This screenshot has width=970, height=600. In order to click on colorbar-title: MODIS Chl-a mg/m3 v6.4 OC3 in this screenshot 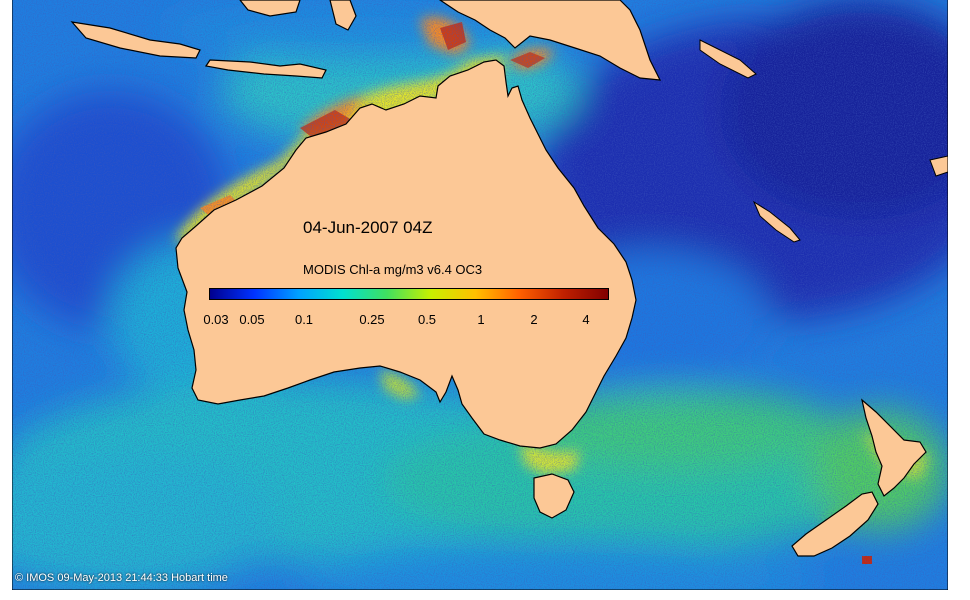, I will do `click(393, 269)`.